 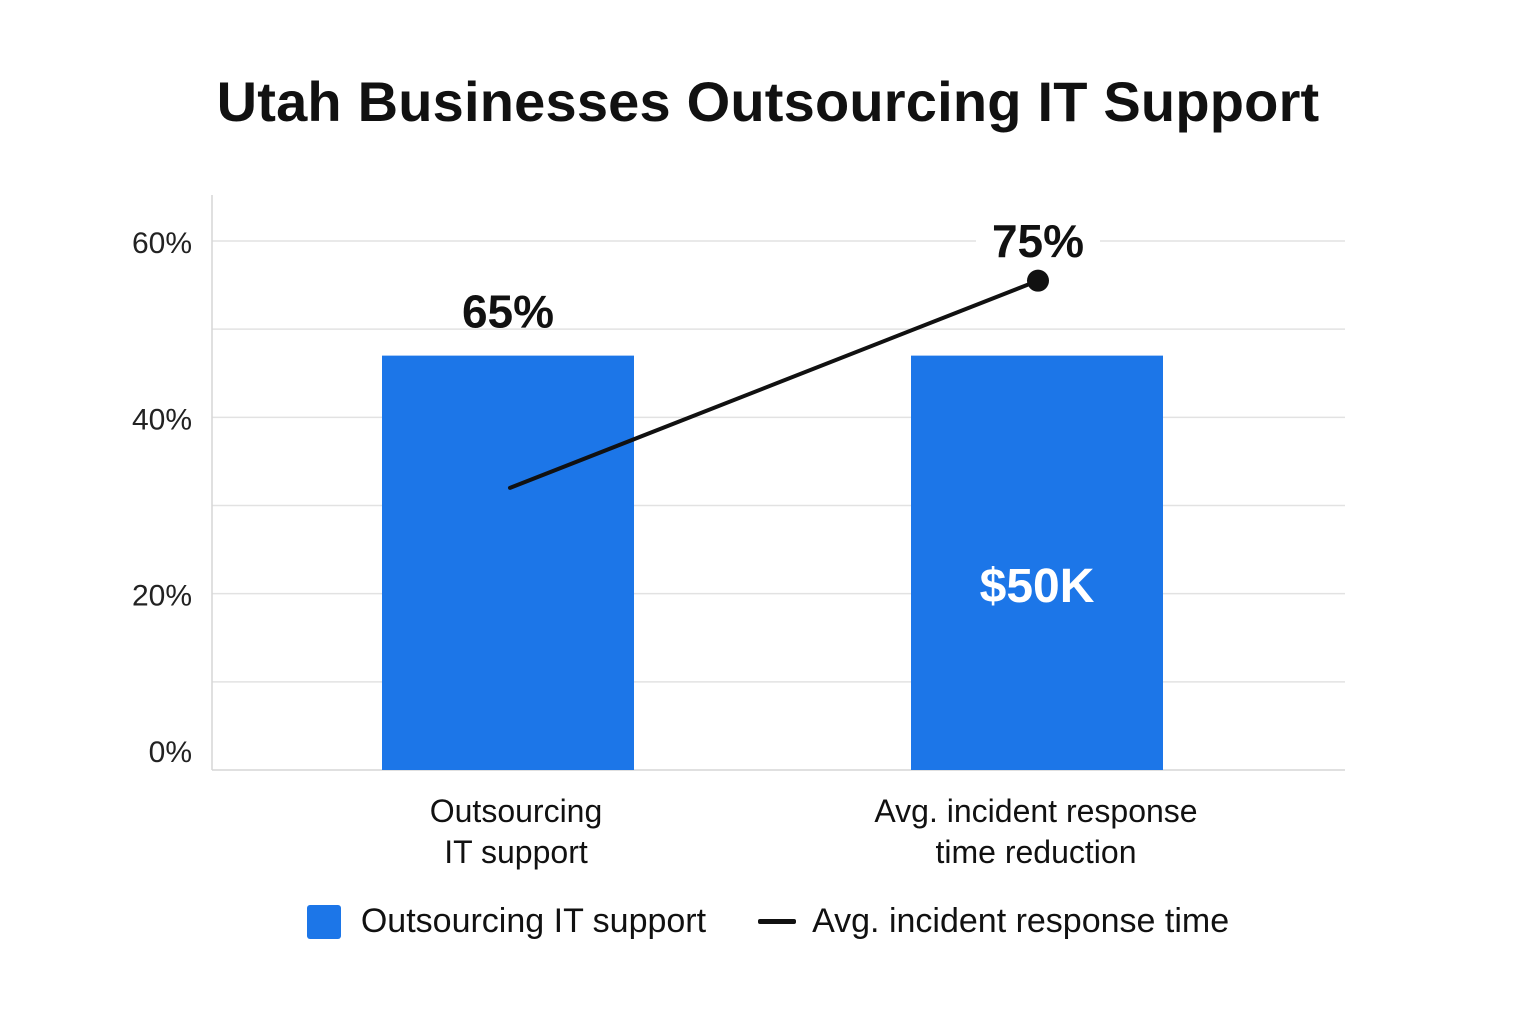 I want to click on legend-label-line: Avg. incident response time, so click(x=1021, y=921).